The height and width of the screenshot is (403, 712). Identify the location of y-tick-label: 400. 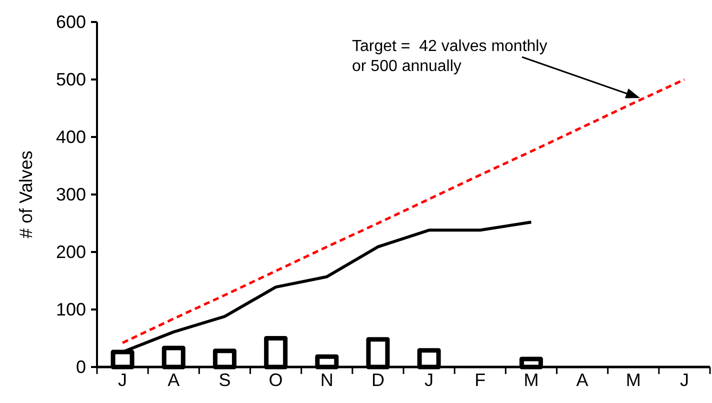
(71, 136).